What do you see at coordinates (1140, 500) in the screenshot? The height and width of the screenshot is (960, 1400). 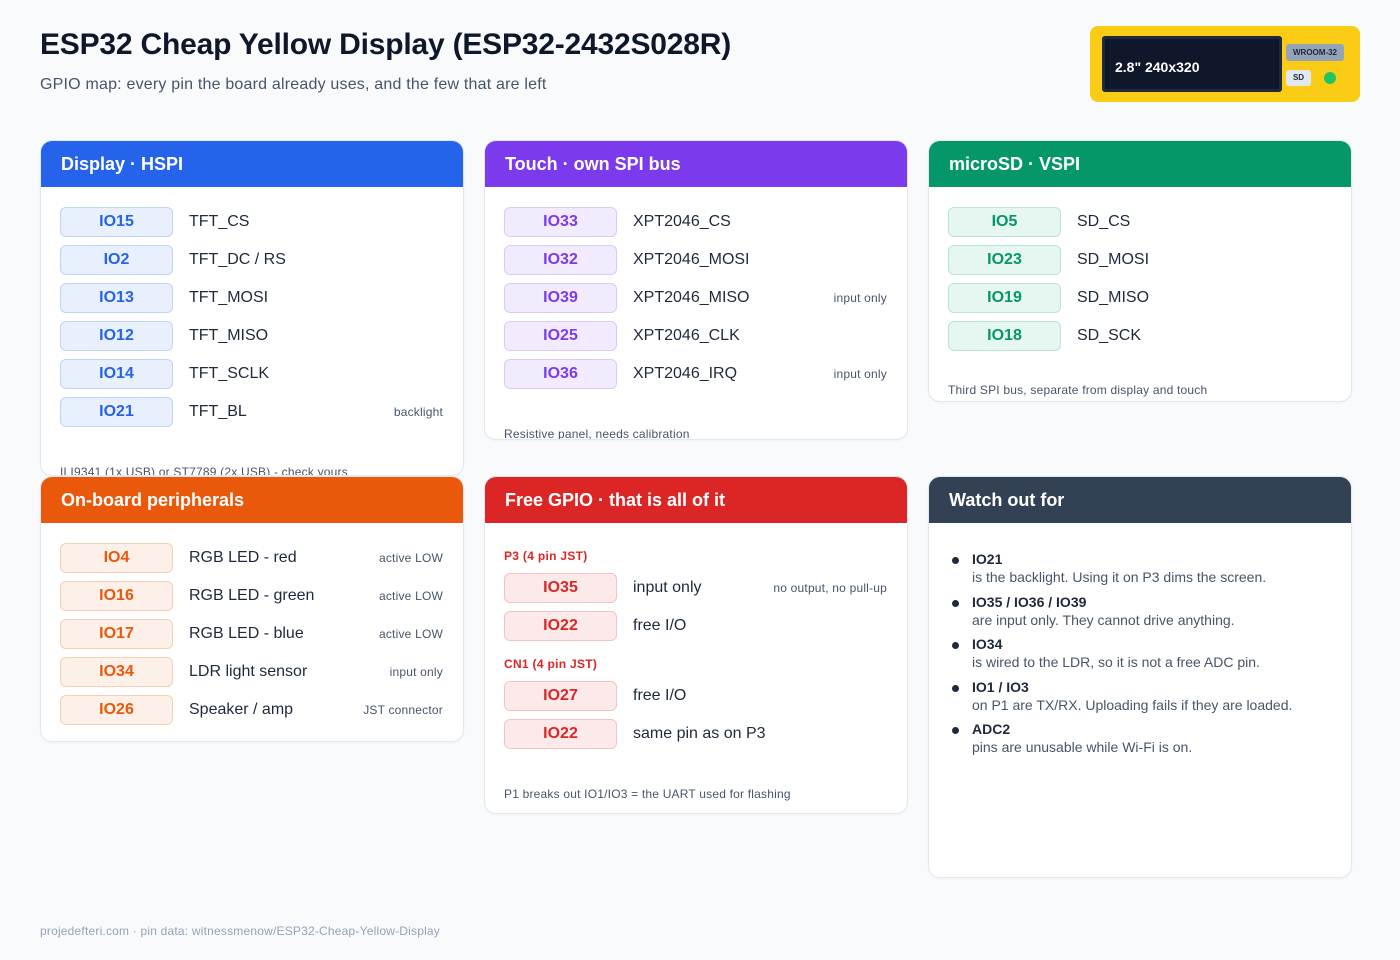 I see `watch-out-card-title: Watch out for` at bounding box center [1140, 500].